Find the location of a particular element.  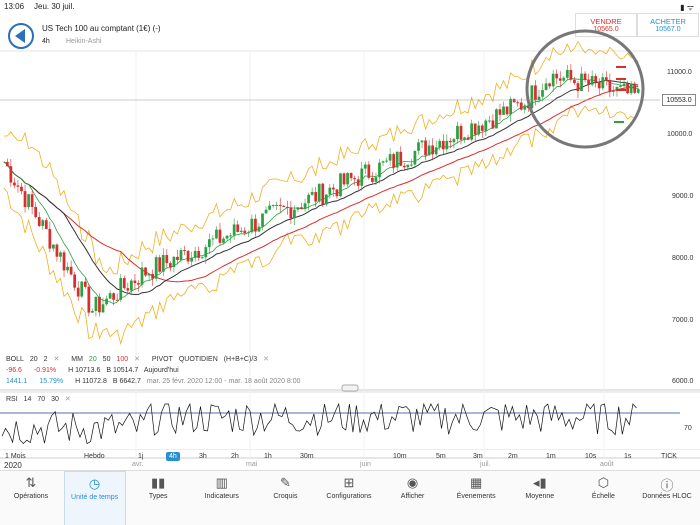

period-2h: 2h is located at coordinates (235, 456).